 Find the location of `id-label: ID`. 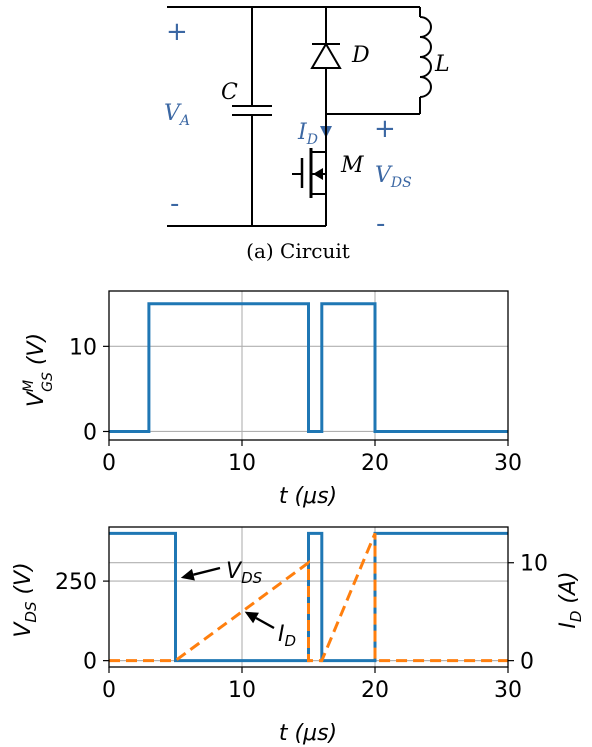

id-label: ID is located at coordinates (307, 134).